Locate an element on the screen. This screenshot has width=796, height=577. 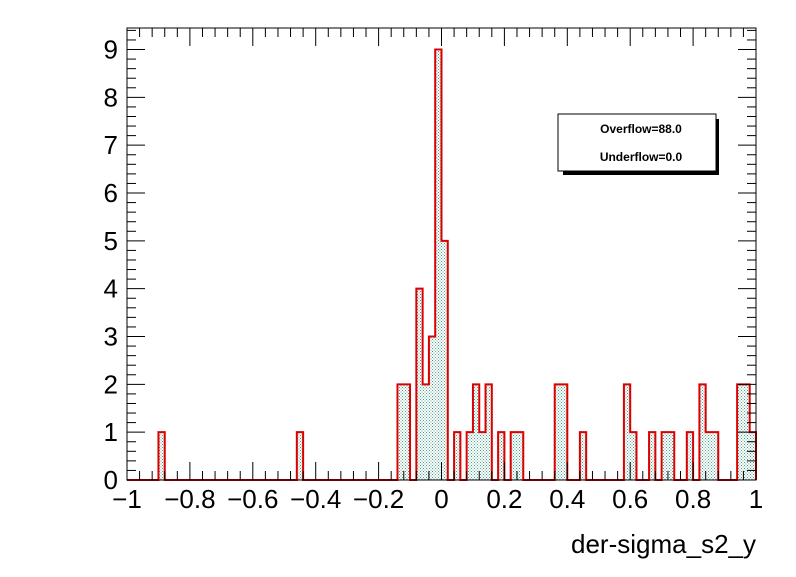
x-tick-label: 0 is located at coordinates (441, 499).